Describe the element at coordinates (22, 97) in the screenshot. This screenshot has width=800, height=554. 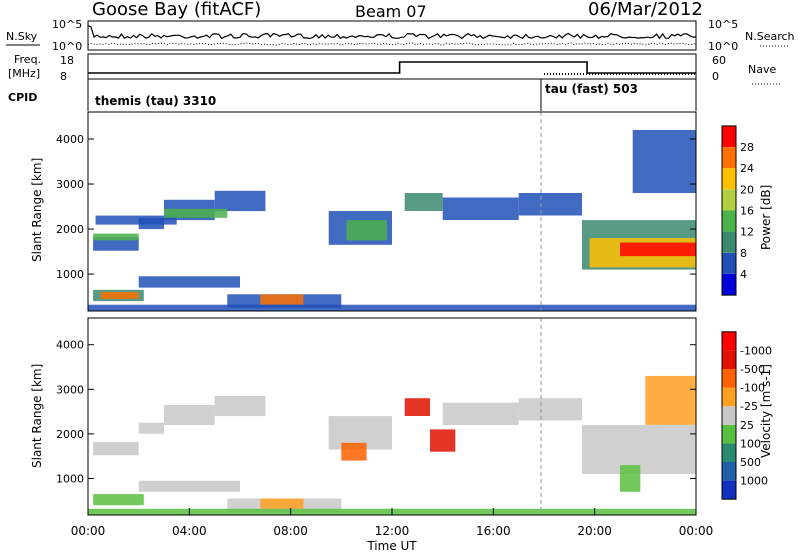
I see `cpid-label: CPID` at that location.